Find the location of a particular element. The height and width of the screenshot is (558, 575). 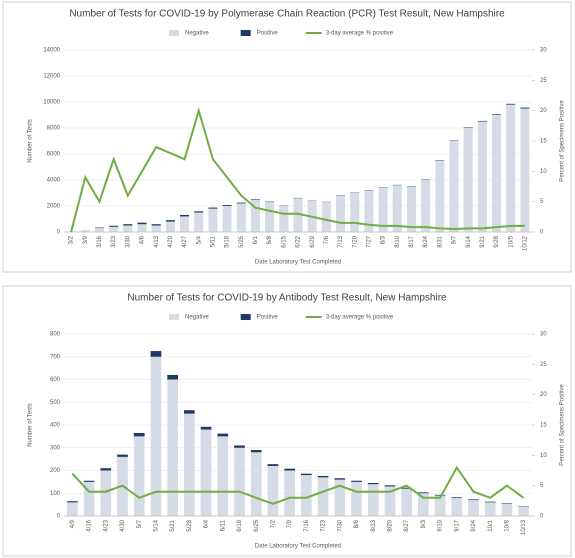

y2-tick-label: 25 is located at coordinates (543, 365).